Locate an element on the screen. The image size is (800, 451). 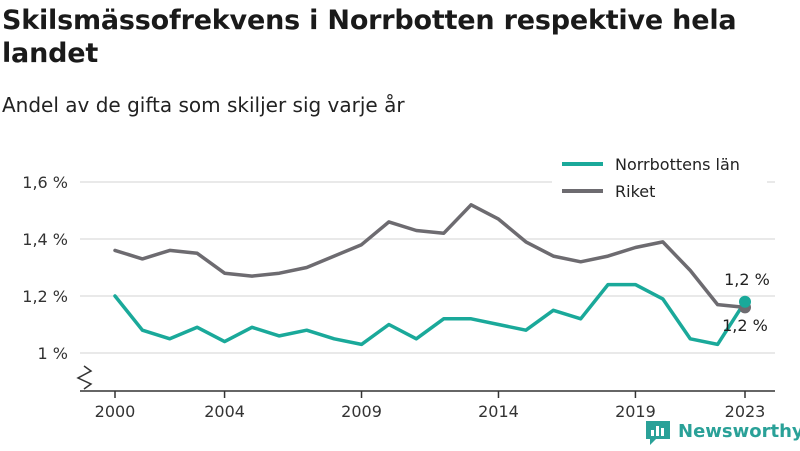
axis-break-mark is located at coordinates (84, 377).